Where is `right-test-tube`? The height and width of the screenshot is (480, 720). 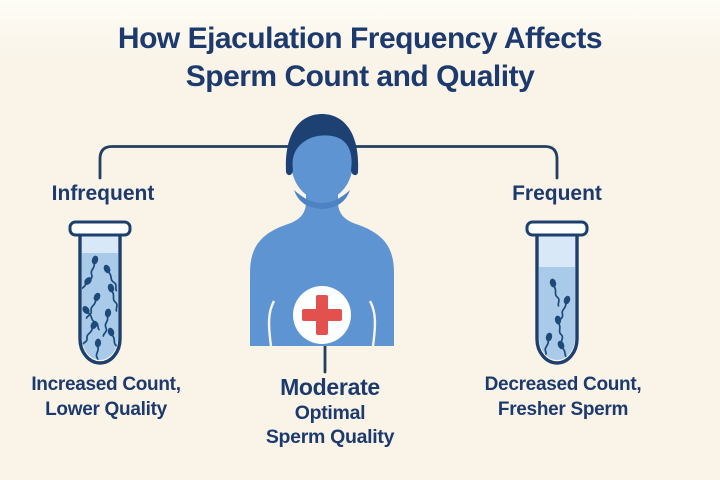
right-test-tube is located at coordinates (557, 292).